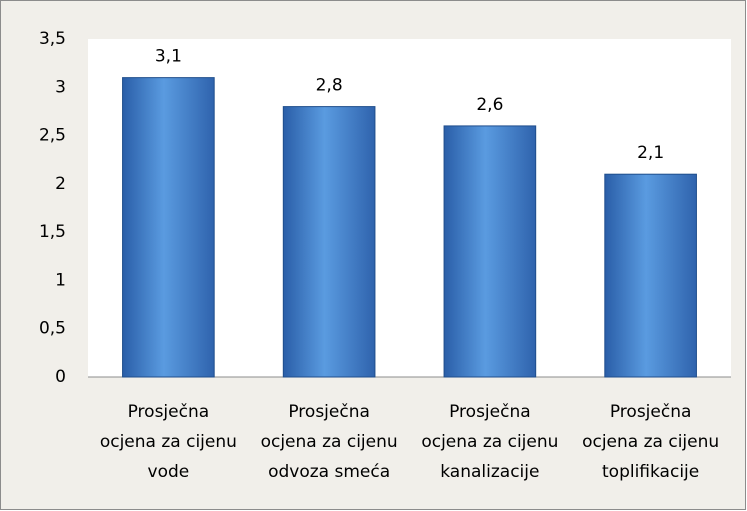  What do you see at coordinates (329, 442) in the screenshot?
I see `x-tick-label: Prosječna ocjena za cijenu odvoza smeća` at bounding box center [329, 442].